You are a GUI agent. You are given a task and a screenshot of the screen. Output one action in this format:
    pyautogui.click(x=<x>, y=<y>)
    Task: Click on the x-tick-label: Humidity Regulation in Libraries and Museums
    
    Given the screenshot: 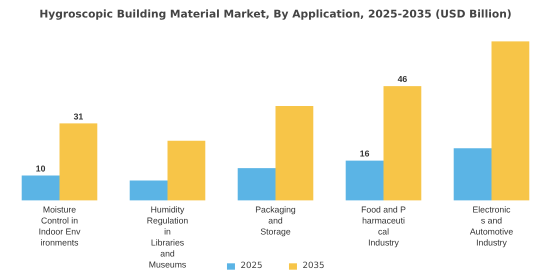 What is the action you would take?
    pyautogui.click(x=167, y=237)
    